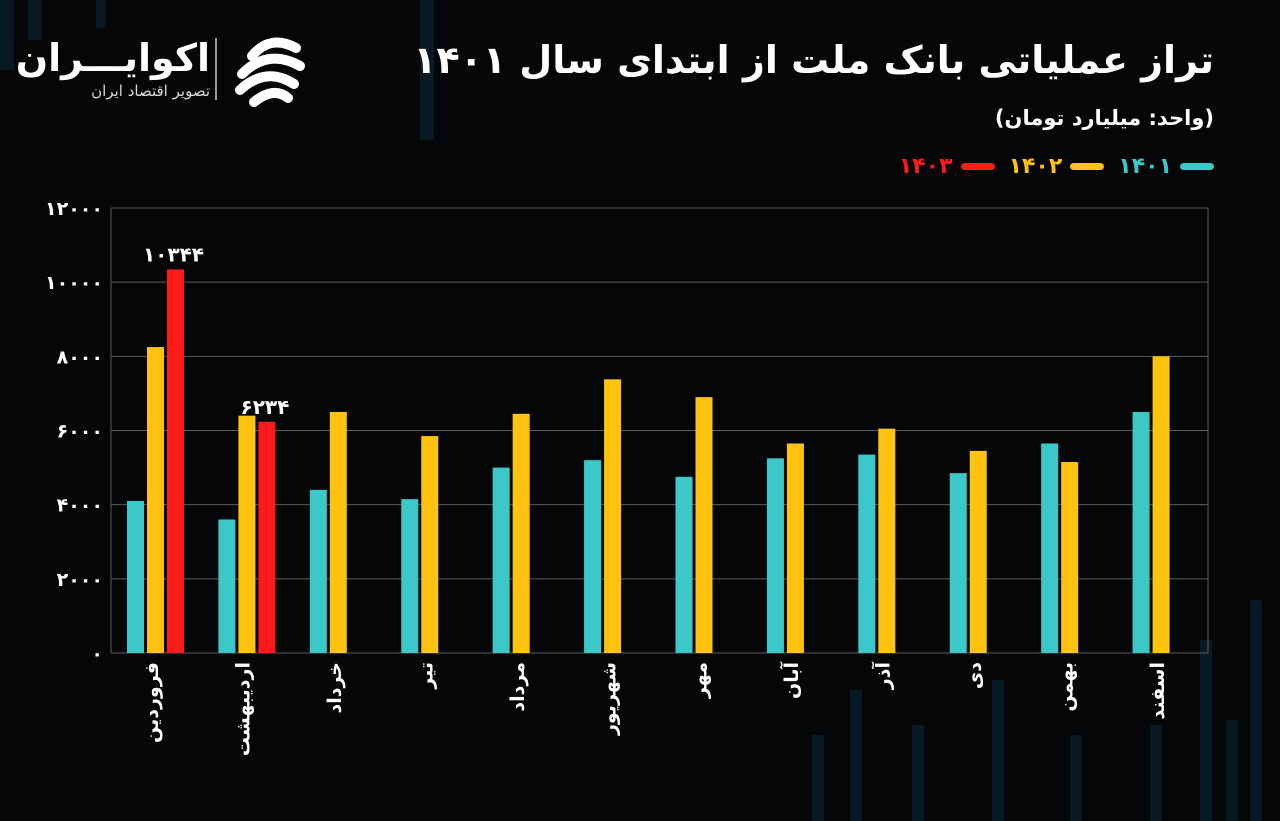  What do you see at coordinates (1104, 118) in the screenshot?
I see `chart-unit: (واحد: میلیارد تومان)` at bounding box center [1104, 118].